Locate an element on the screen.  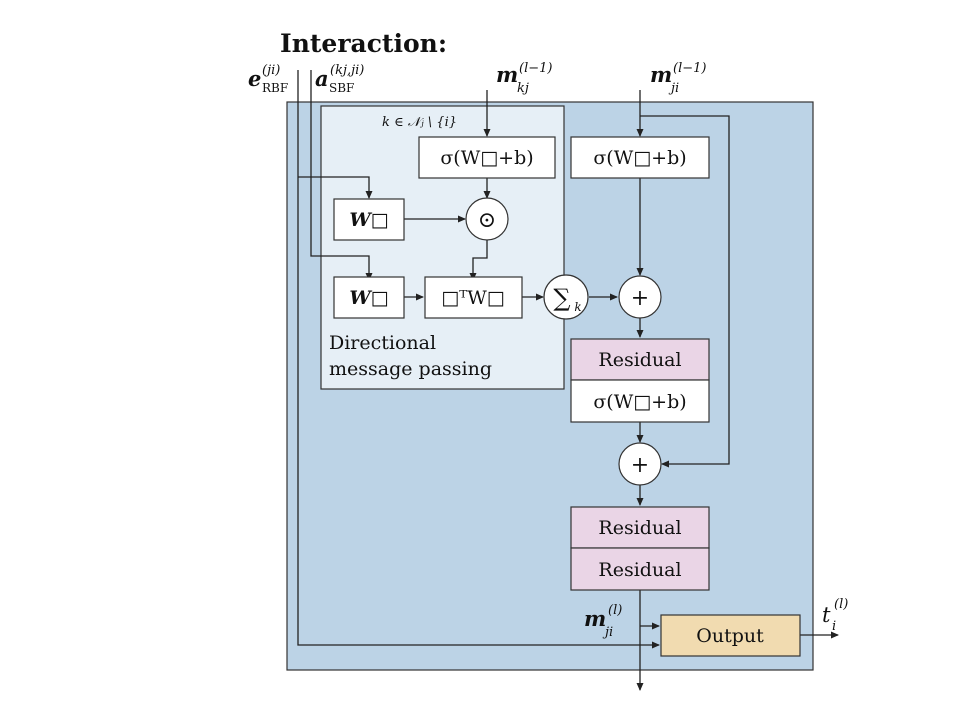
svg-text: kj is located at coordinates (523, 88).